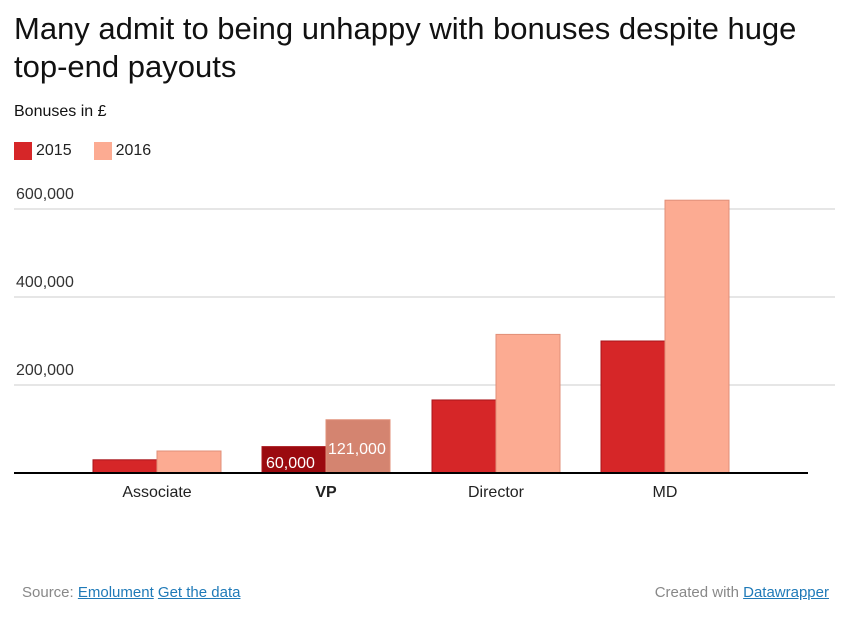  I want to click on x-tick-label: Director, so click(496, 492).